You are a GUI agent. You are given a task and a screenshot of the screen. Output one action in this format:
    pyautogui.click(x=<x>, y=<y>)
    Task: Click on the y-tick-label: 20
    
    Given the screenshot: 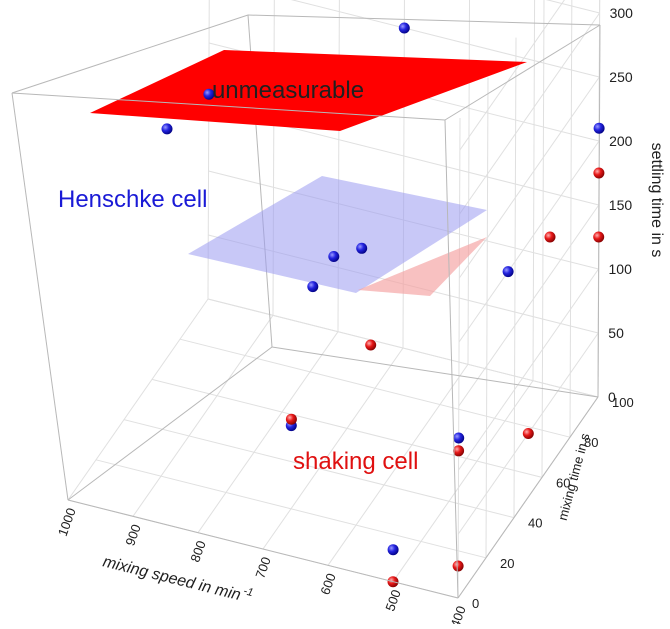 What is the action you would take?
    pyautogui.click(x=507, y=563)
    